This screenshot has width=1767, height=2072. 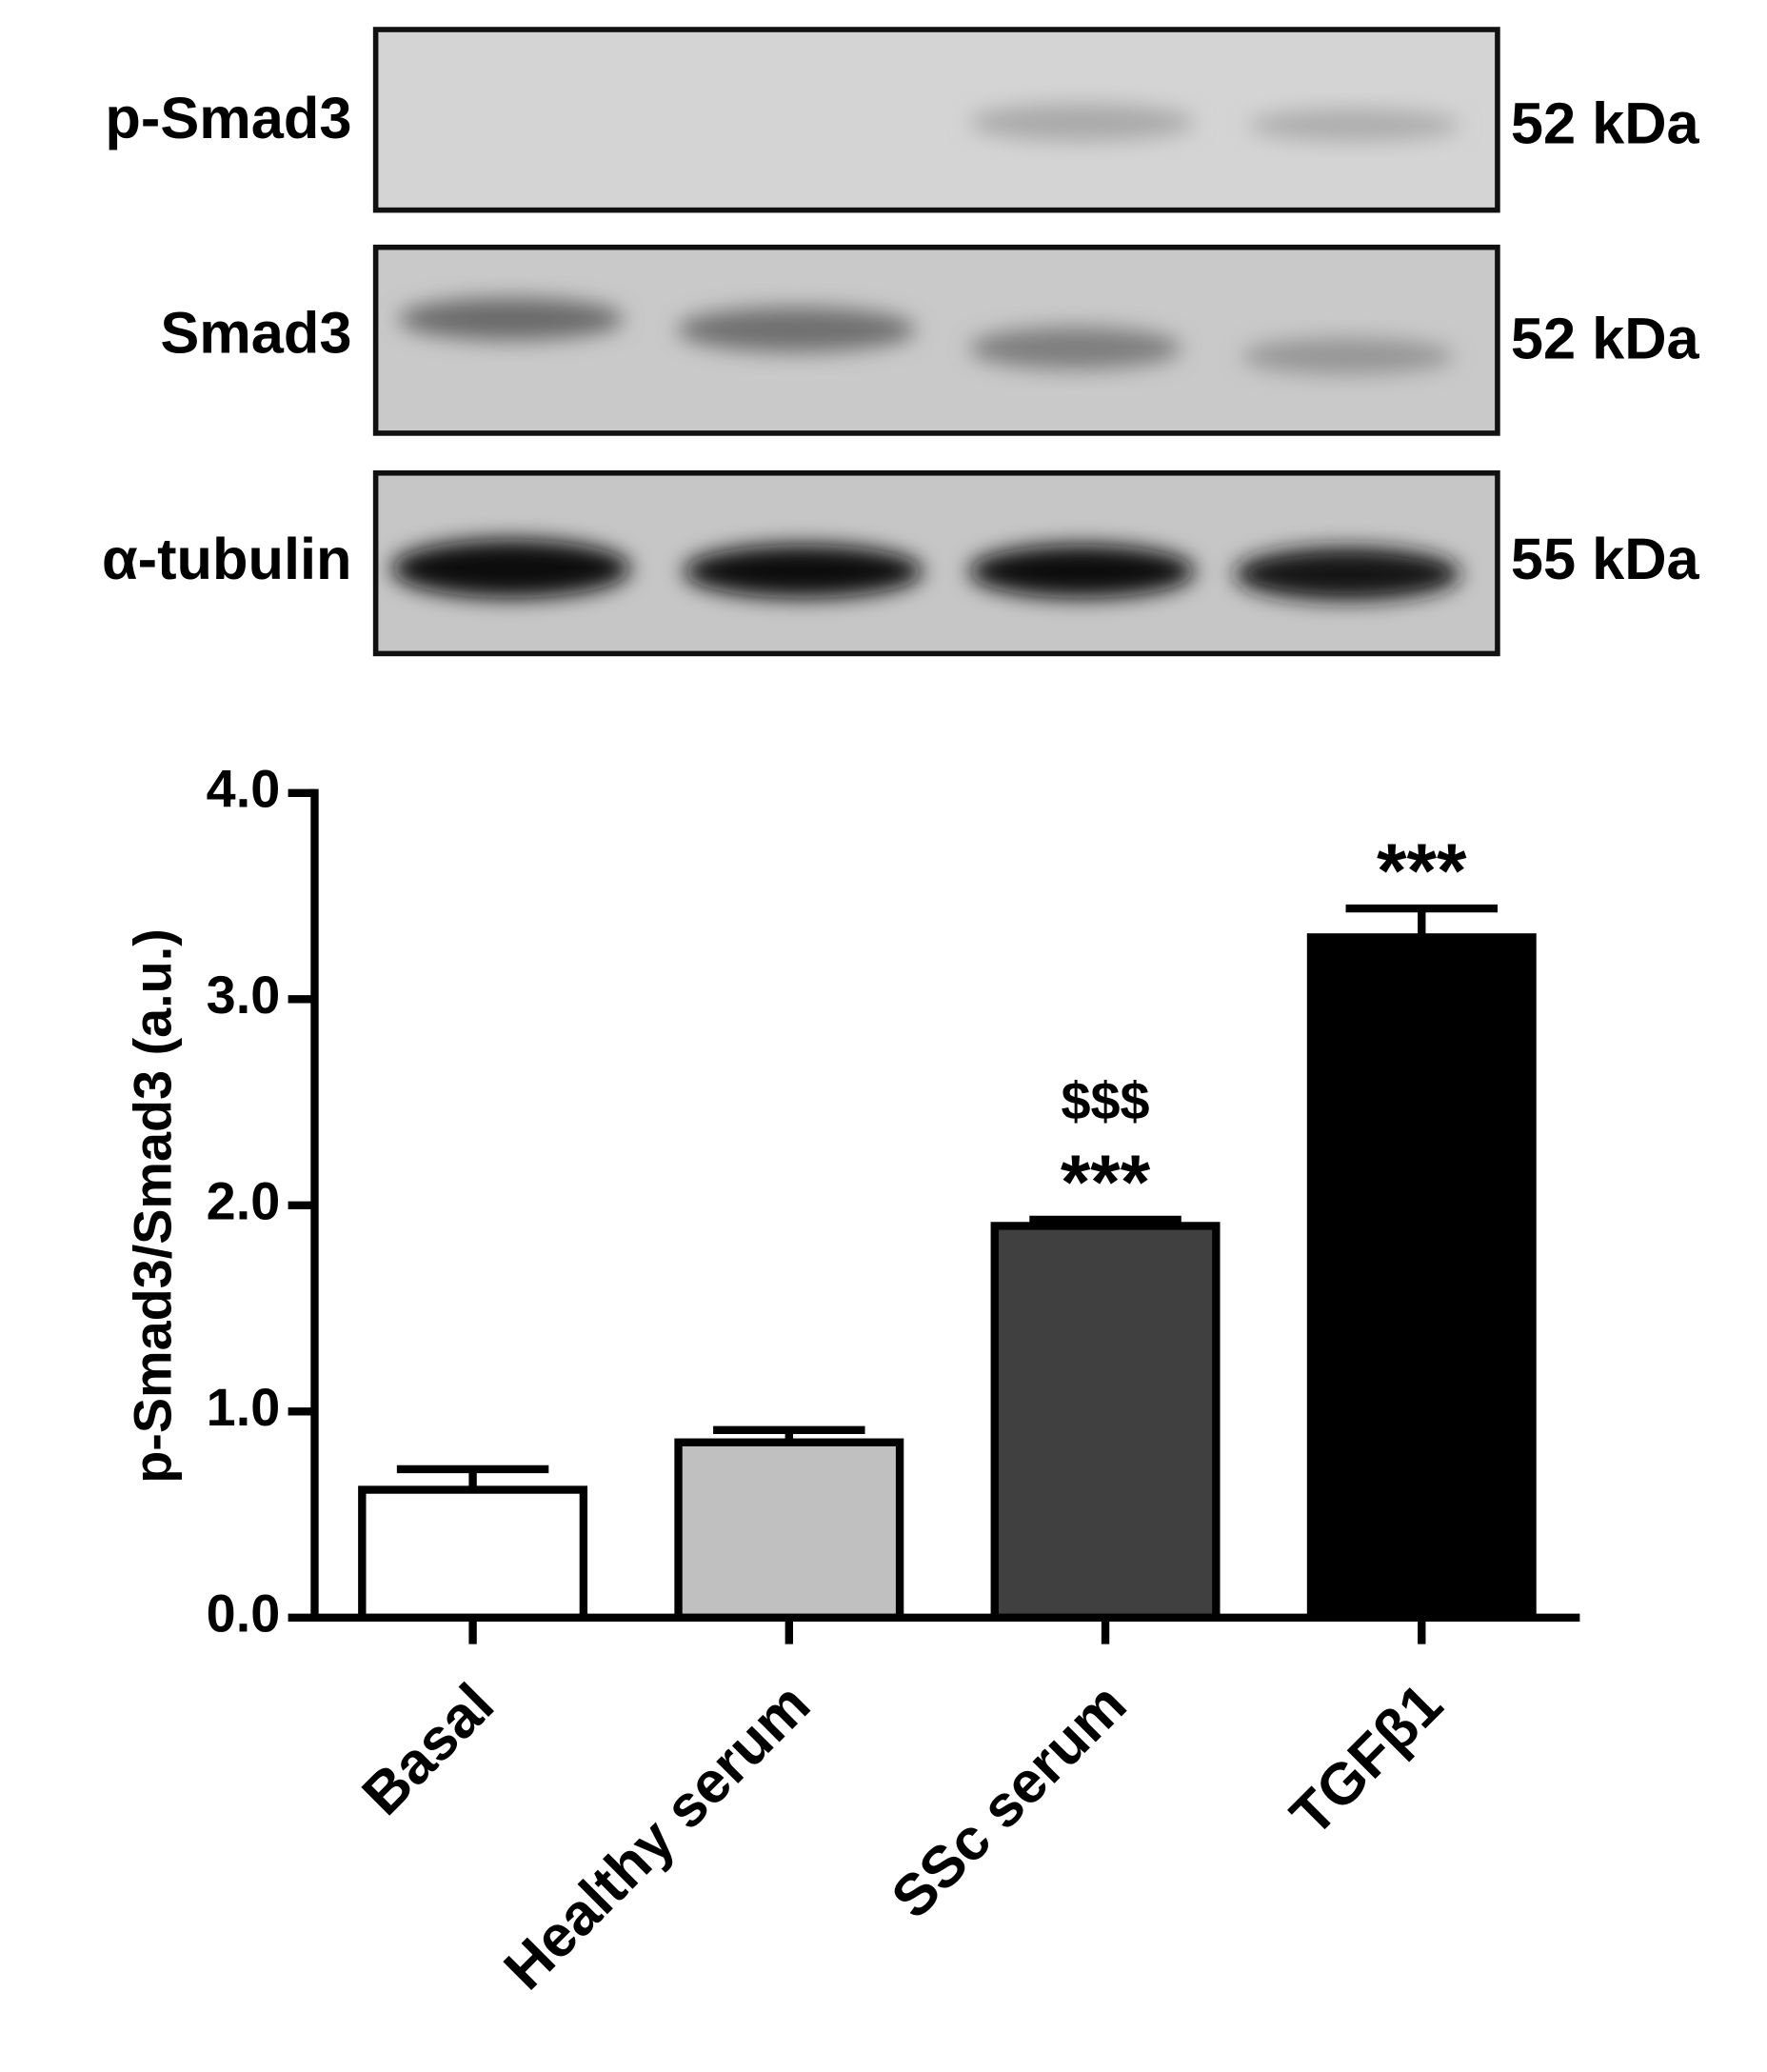 What do you see at coordinates (244, 1407) in the screenshot?
I see `y-tick-label: 1.0` at bounding box center [244, 1407].